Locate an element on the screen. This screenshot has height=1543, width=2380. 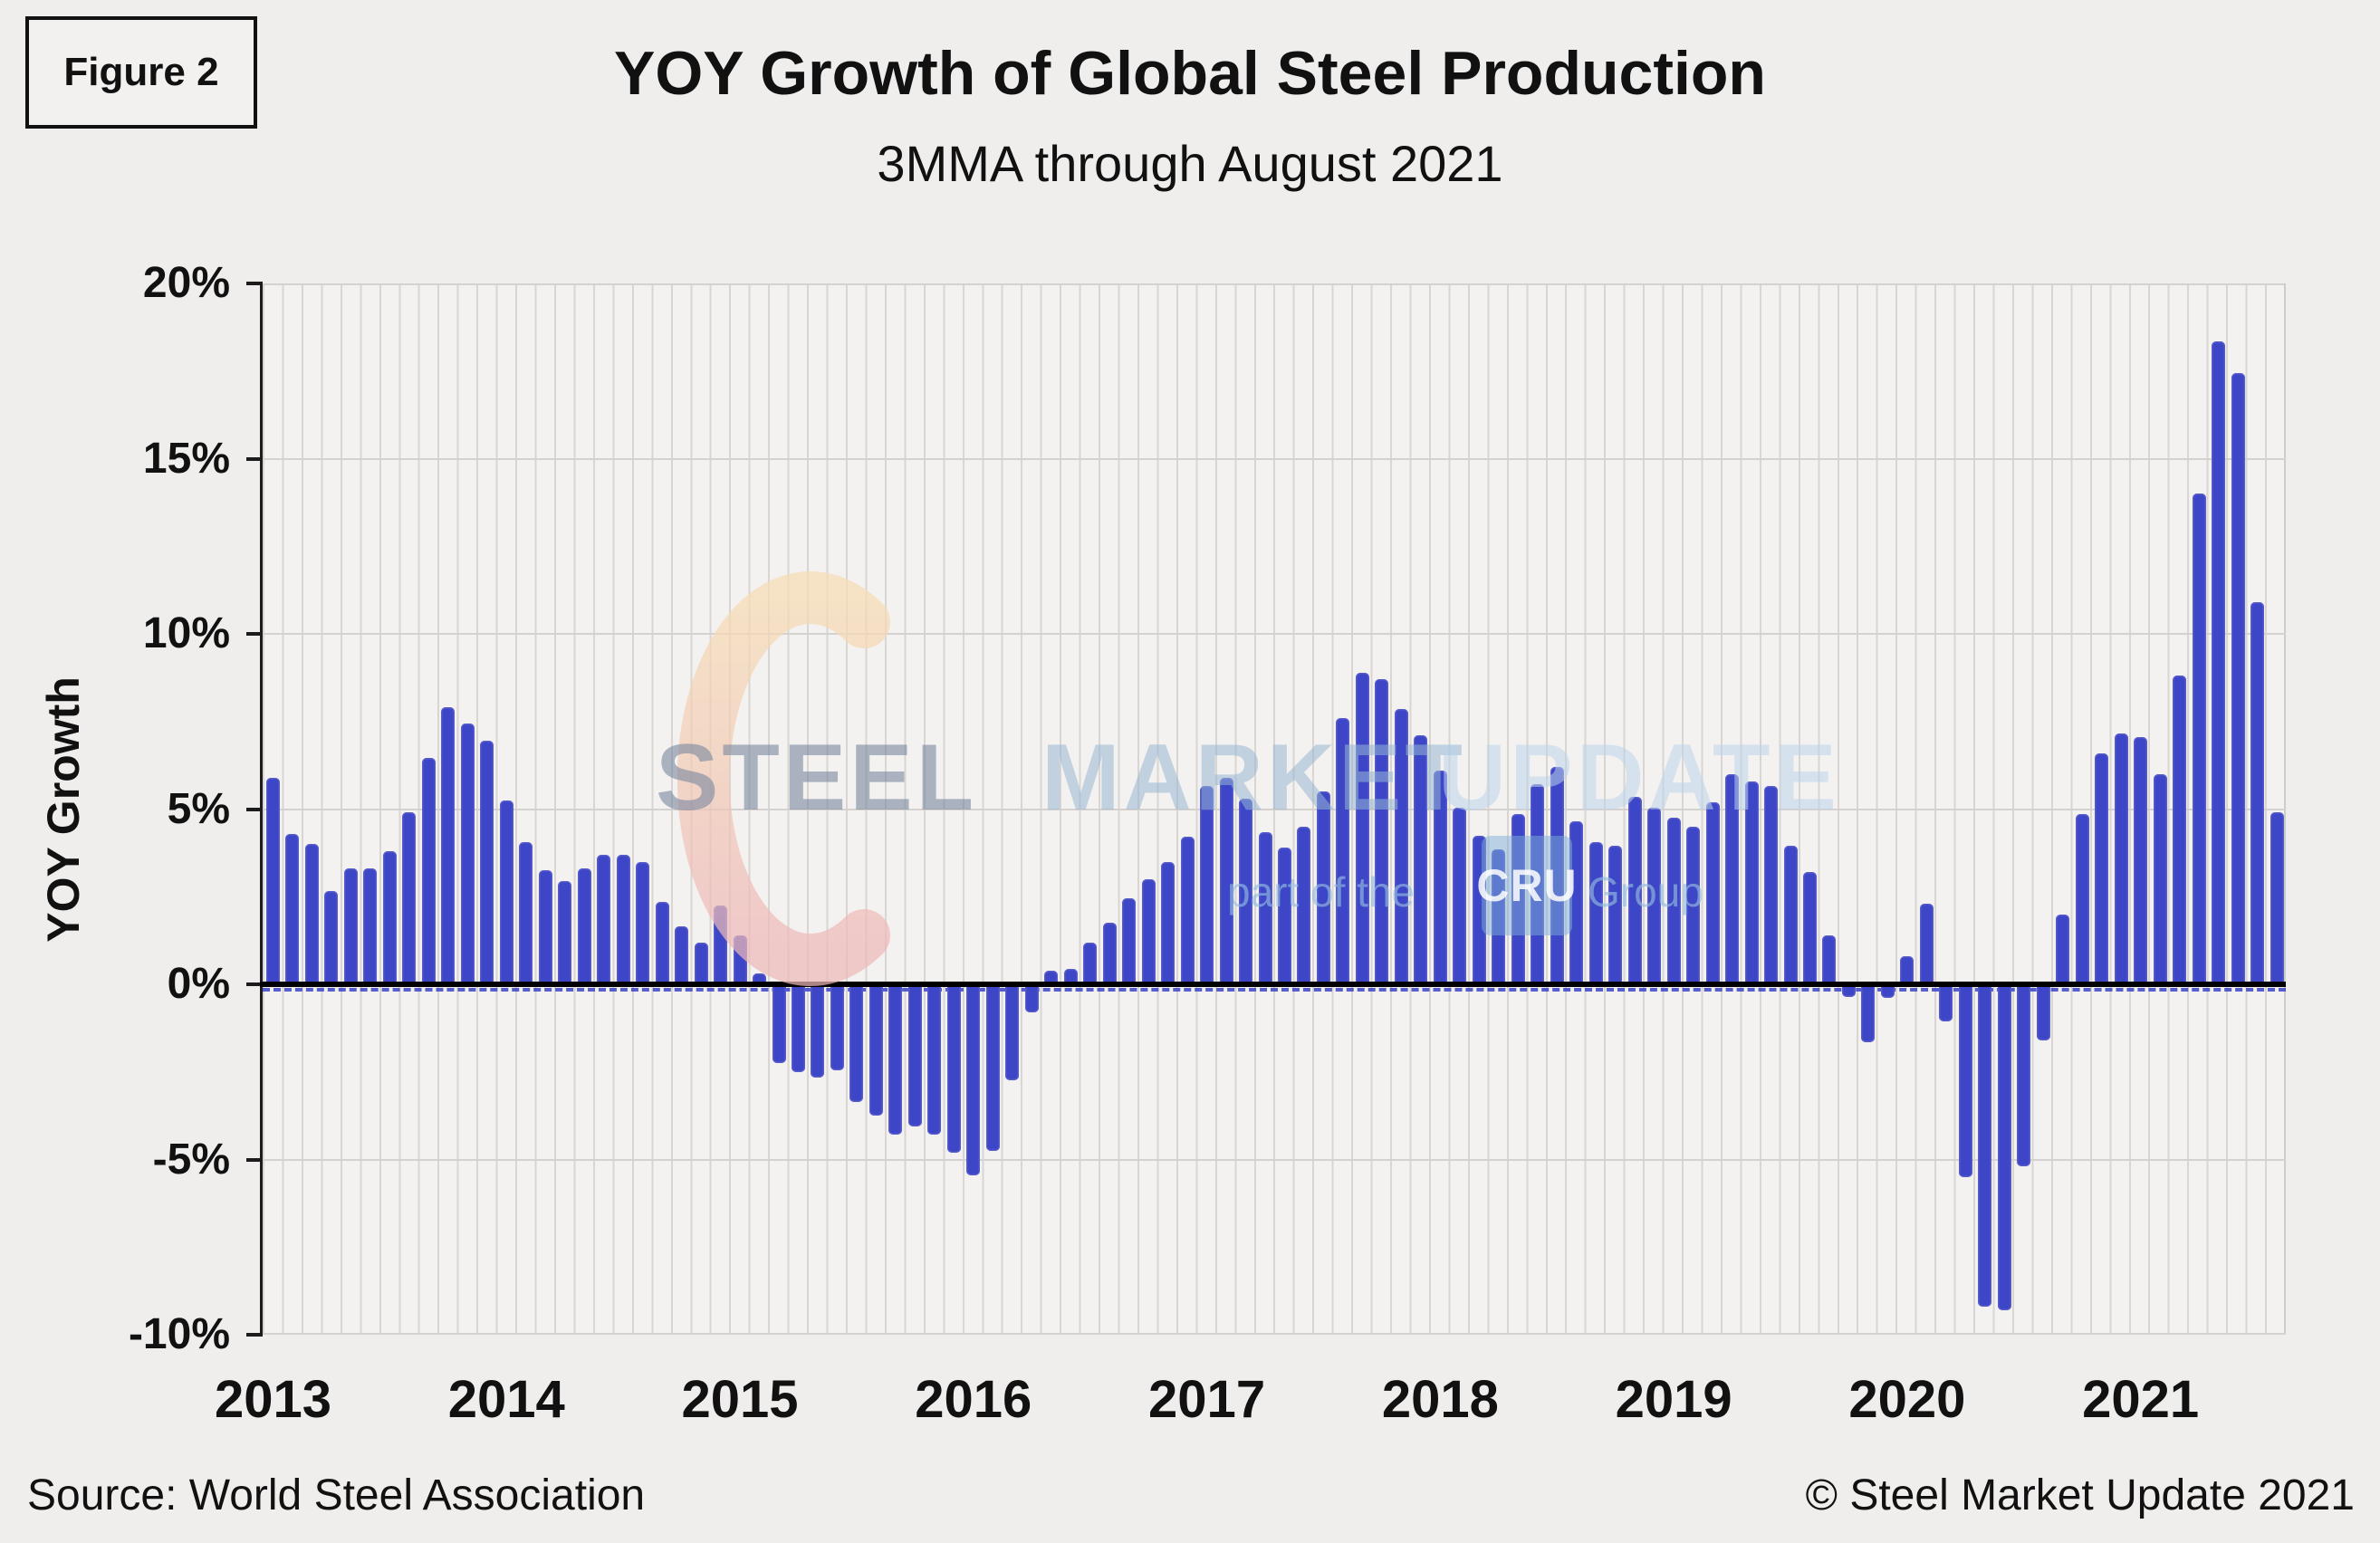
chart-title: YOY Growth of Global Steel Production is located at coordinates (1190, 73).